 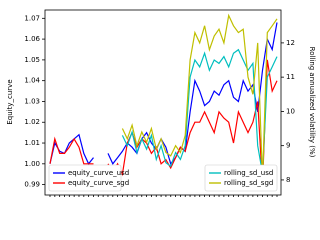 What do you see at coordinates (288, 146) in the screenshot?
I see `y2-tick-label: 9` at bounding box center [288, 146].